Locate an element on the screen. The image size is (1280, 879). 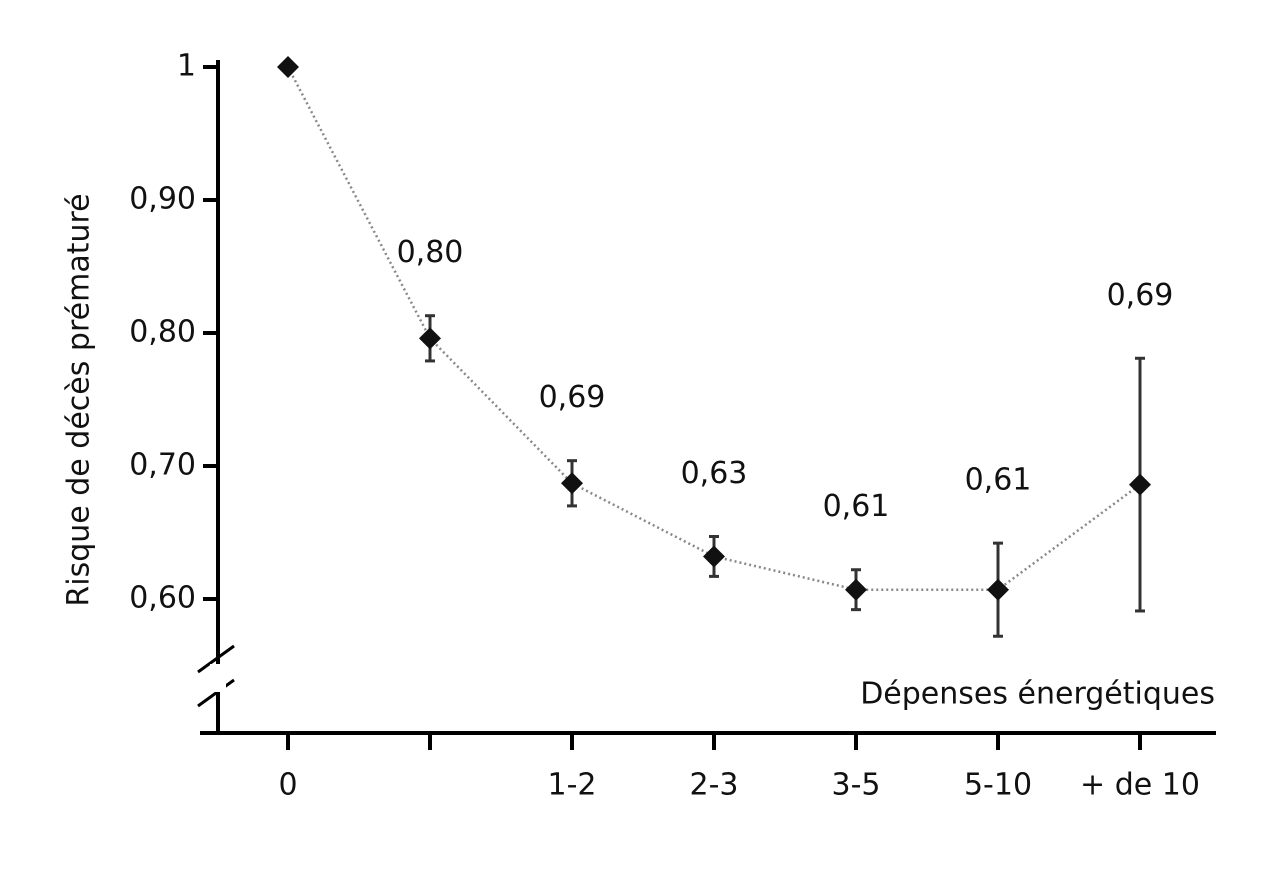
y-tick-label: 0,60 is located at coordinates (162, 598).